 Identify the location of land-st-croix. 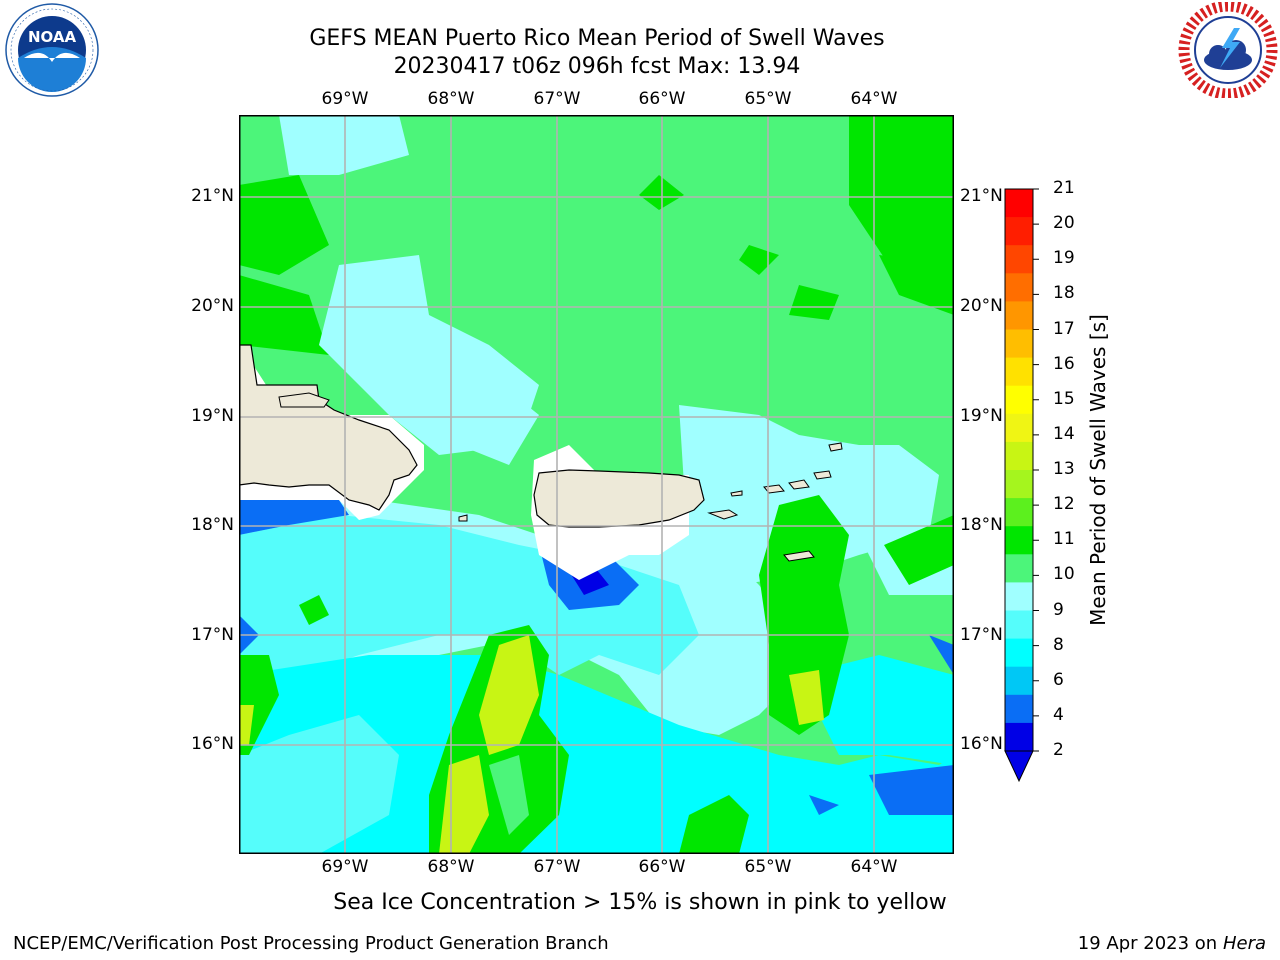
(799, 556).